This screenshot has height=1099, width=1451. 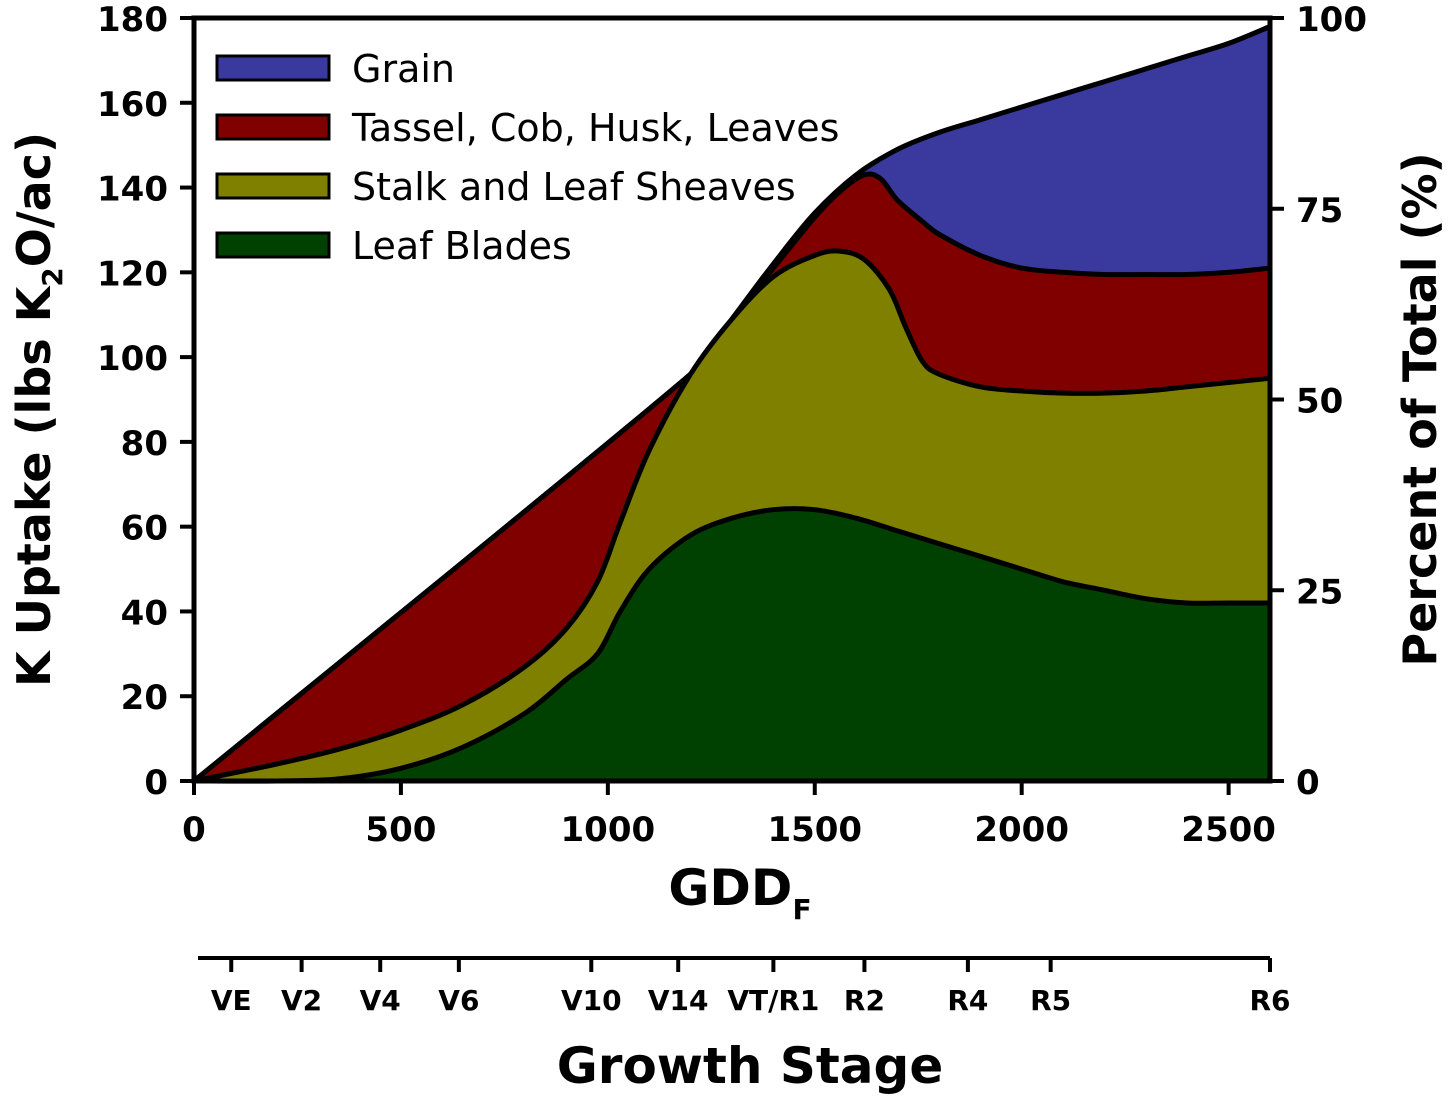 What do you see at coordinates (591, 1000) in the screenshot?
I see `stage-tick-label: V10` at bounding box center [591, 1000].